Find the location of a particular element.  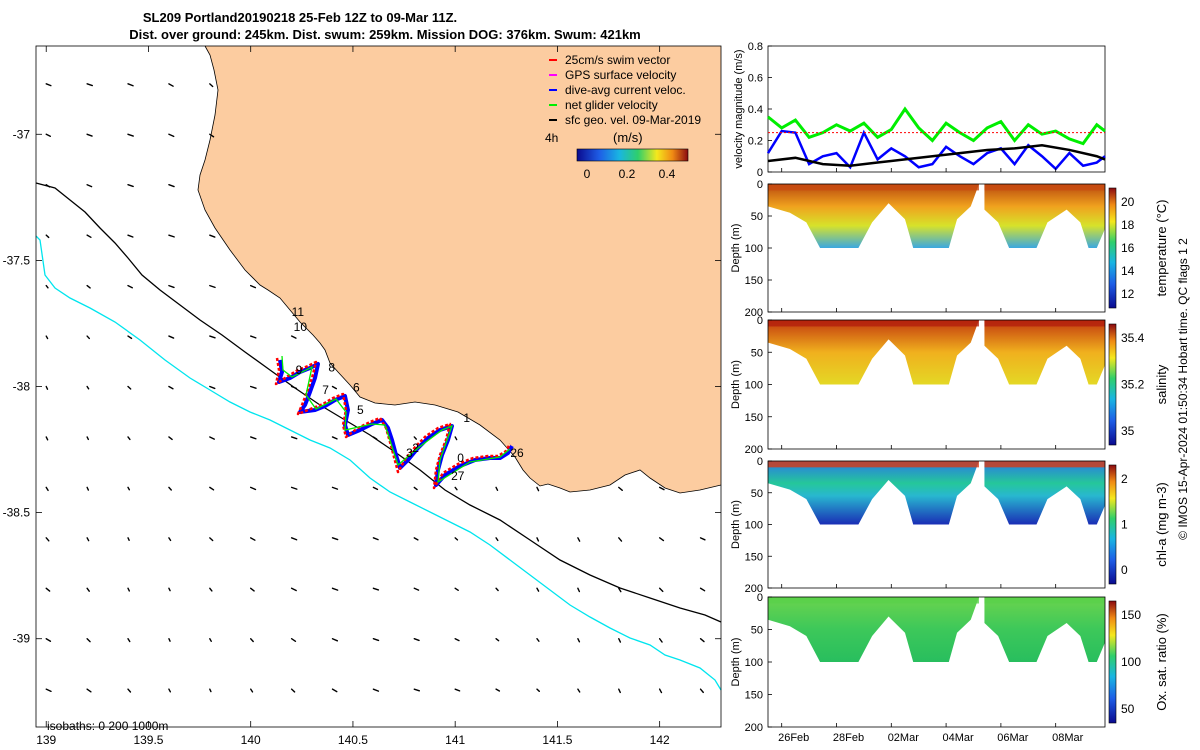

chla-colorbar is located at coordinates (1112, 524).